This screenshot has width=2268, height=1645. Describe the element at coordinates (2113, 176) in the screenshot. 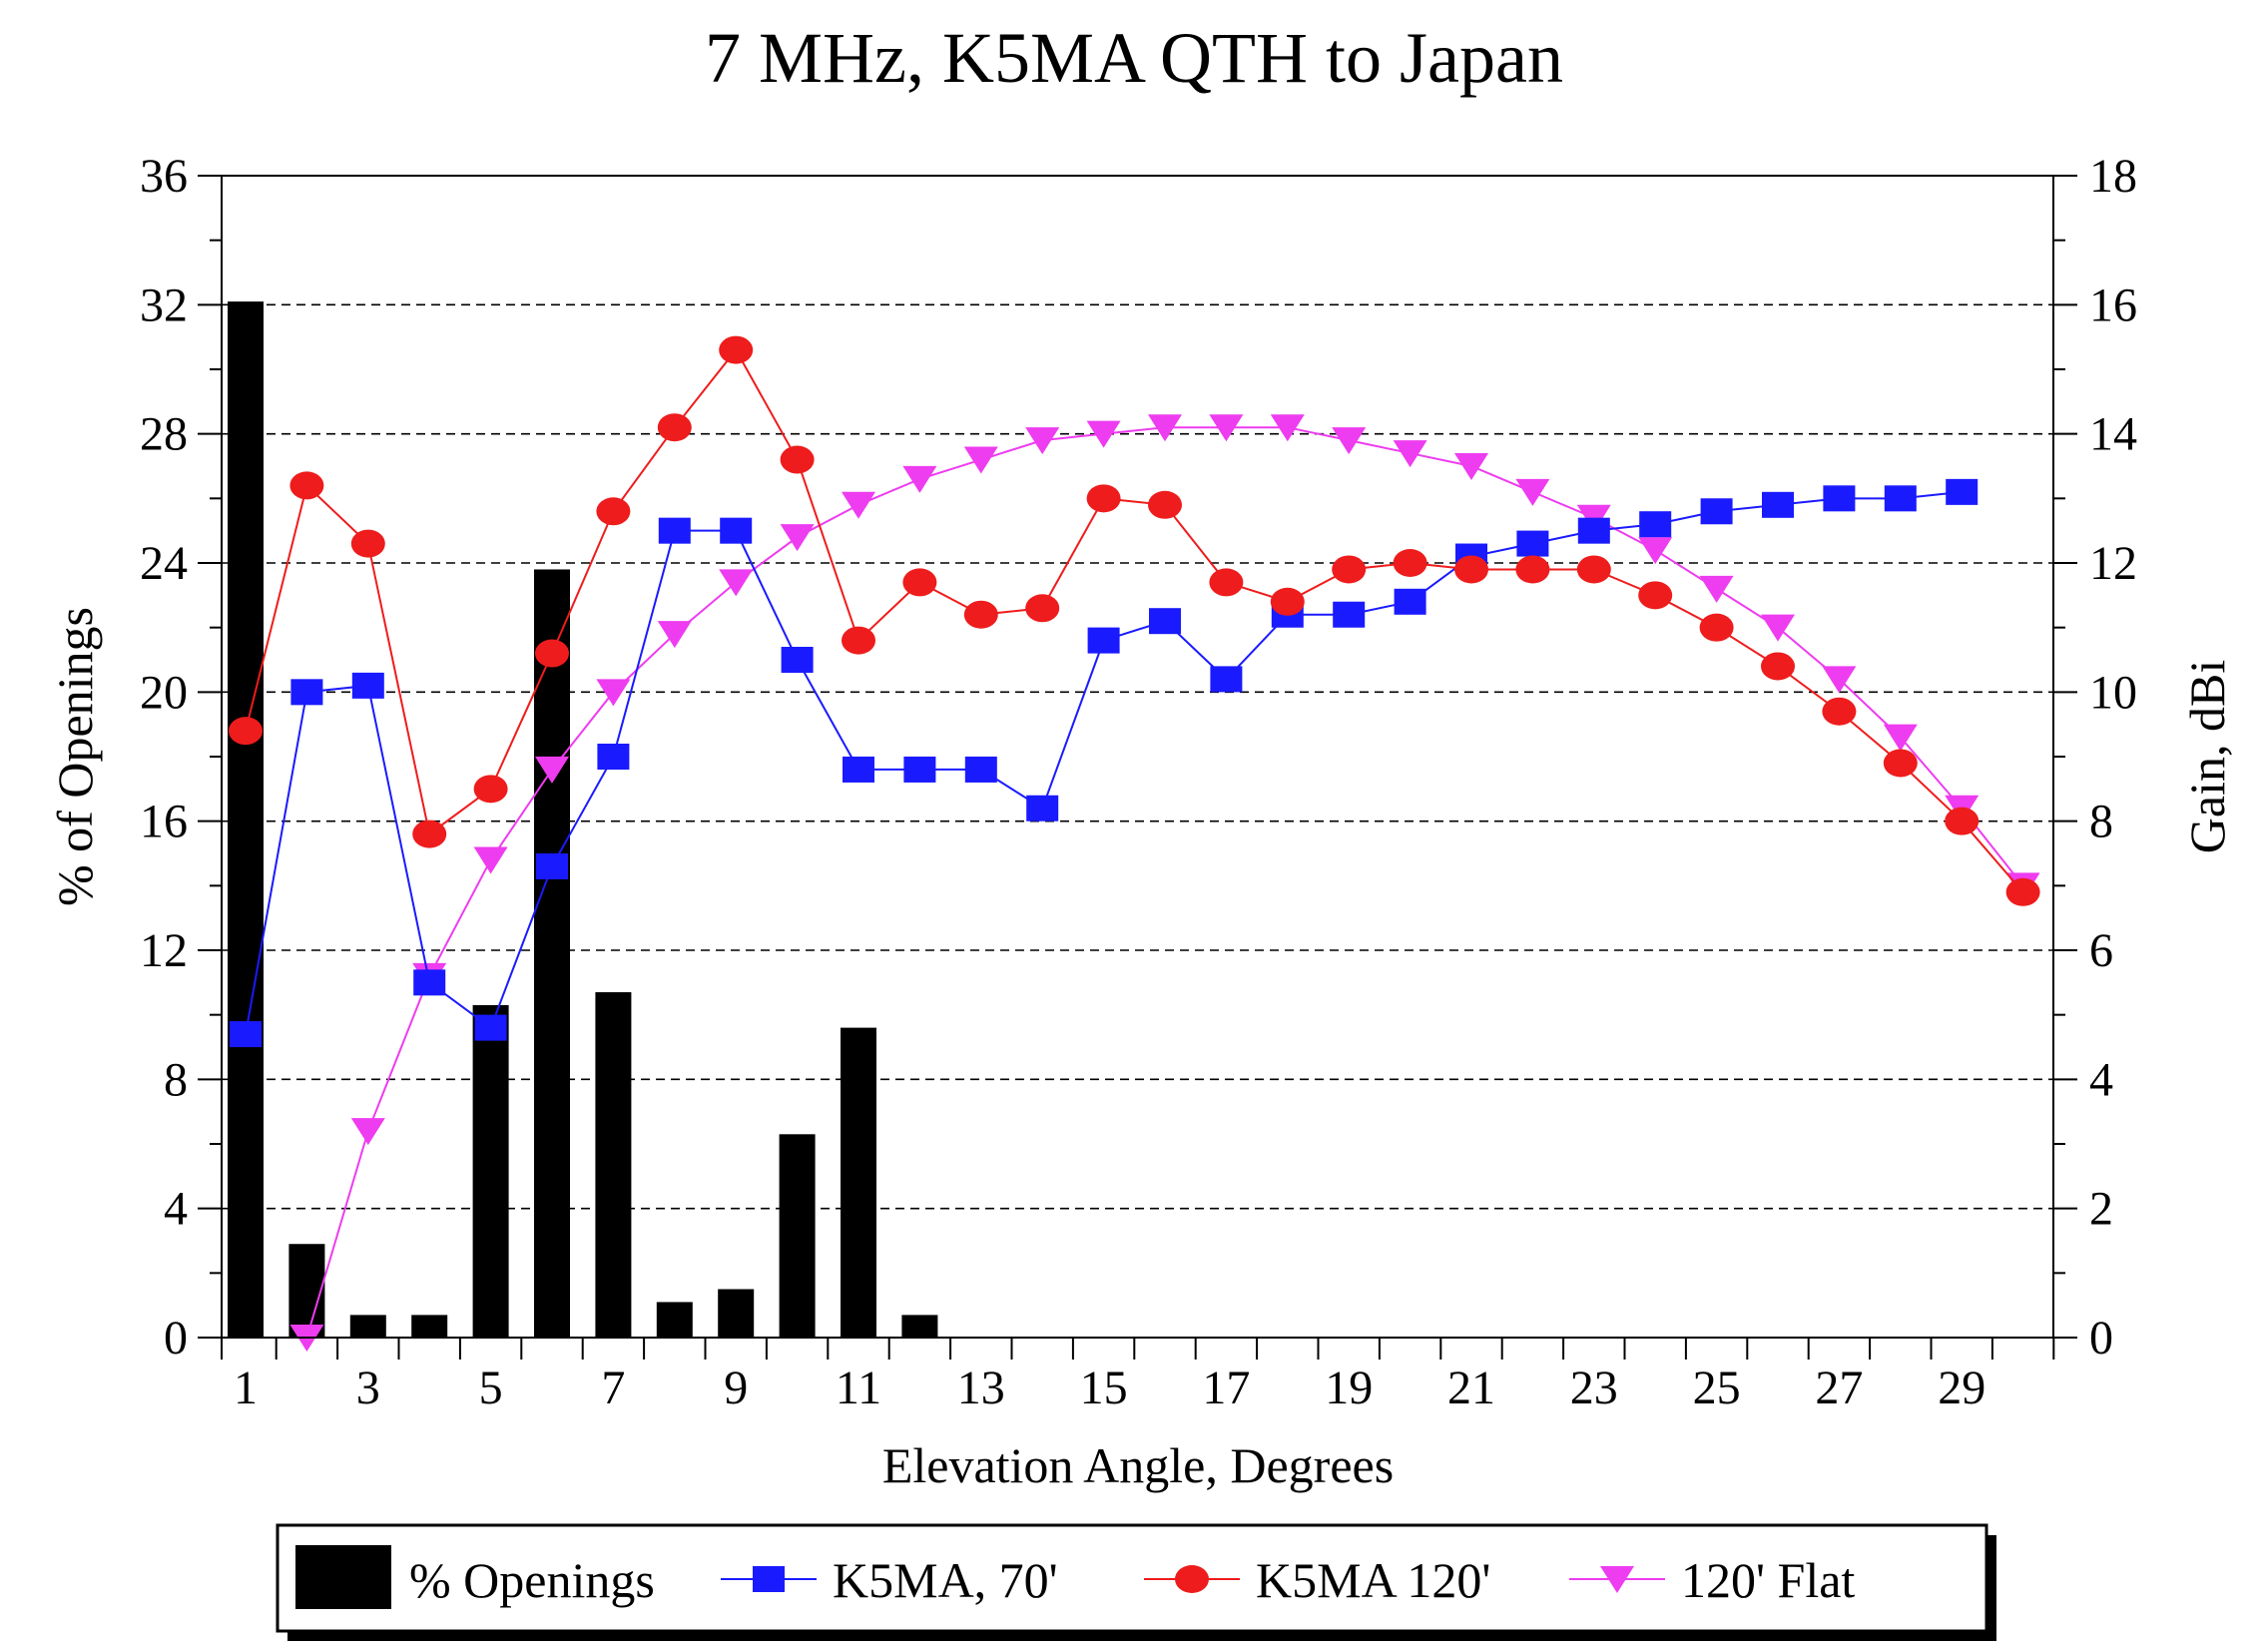

I see `right-tick-label: 18` at that location.